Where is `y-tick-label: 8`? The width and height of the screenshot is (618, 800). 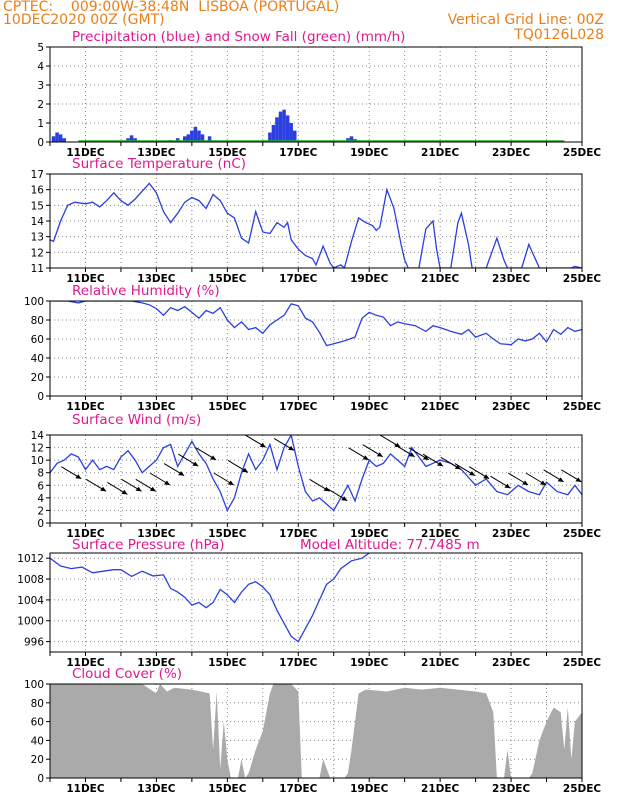
y-tick-label: 8 is located at coordinates (40, 474).